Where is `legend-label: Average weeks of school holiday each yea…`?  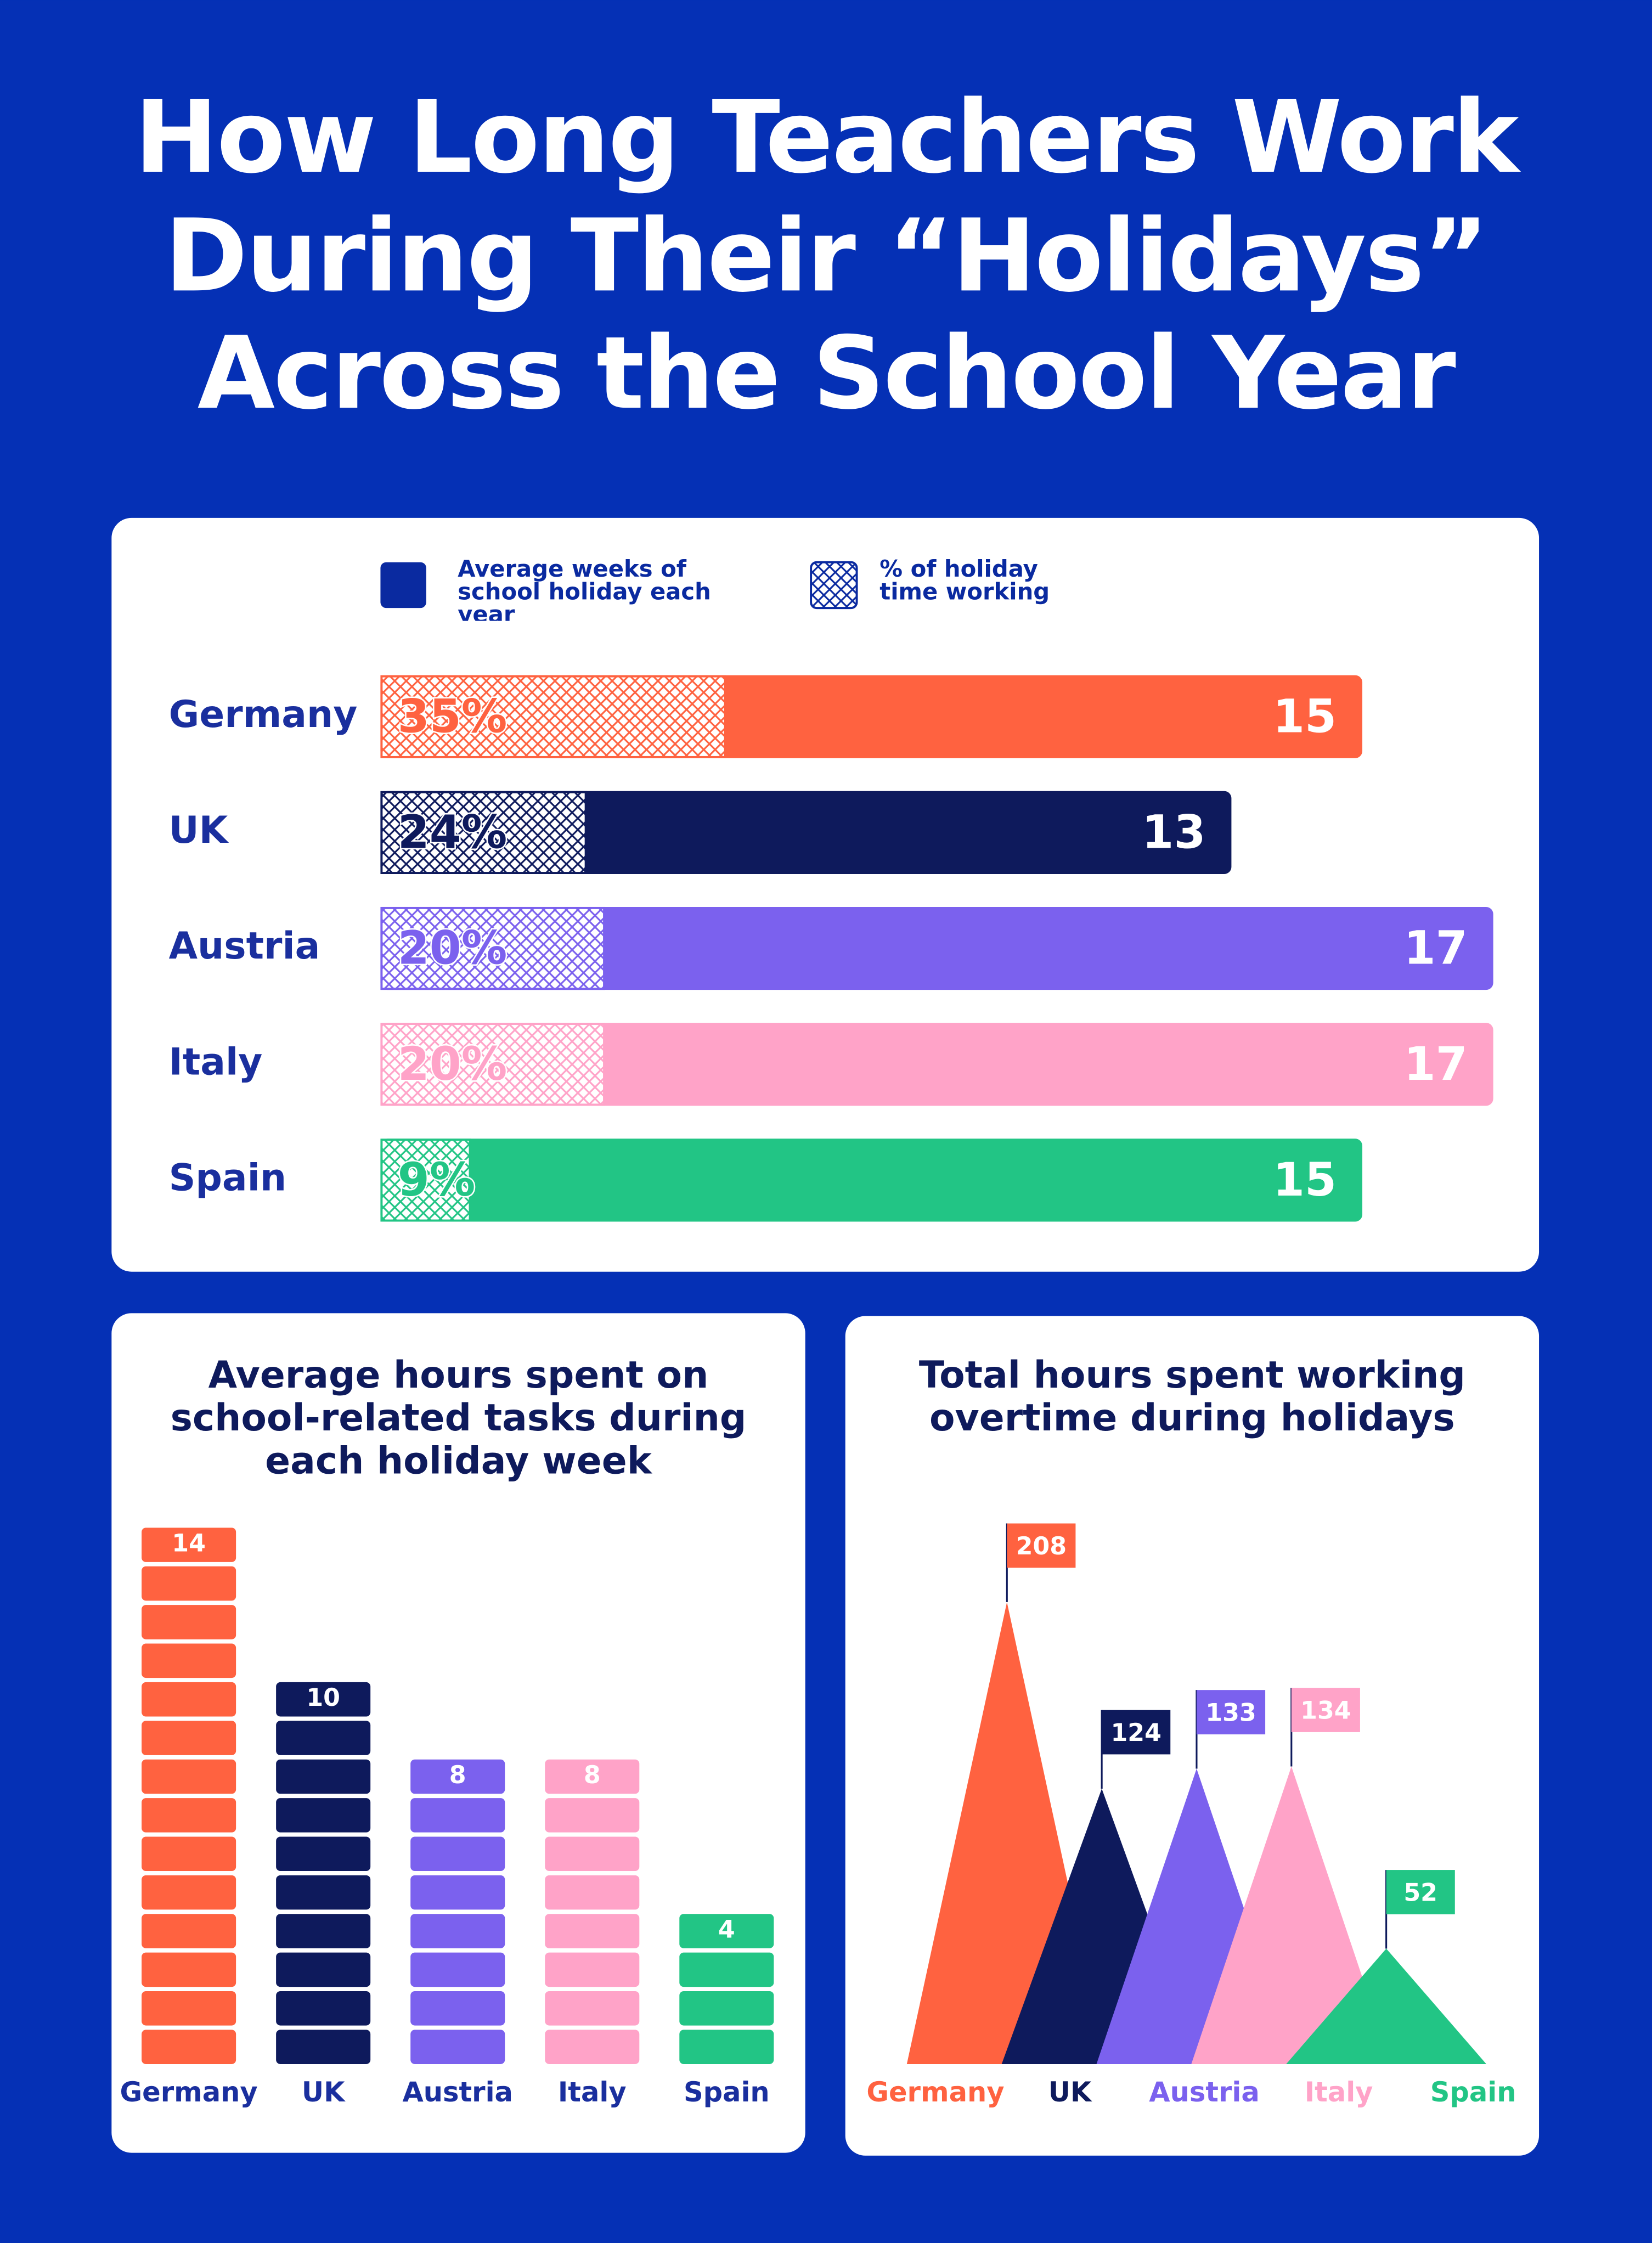
legend-label: Average weeks of school holiday each yea… is located at coordinates (584, 589).